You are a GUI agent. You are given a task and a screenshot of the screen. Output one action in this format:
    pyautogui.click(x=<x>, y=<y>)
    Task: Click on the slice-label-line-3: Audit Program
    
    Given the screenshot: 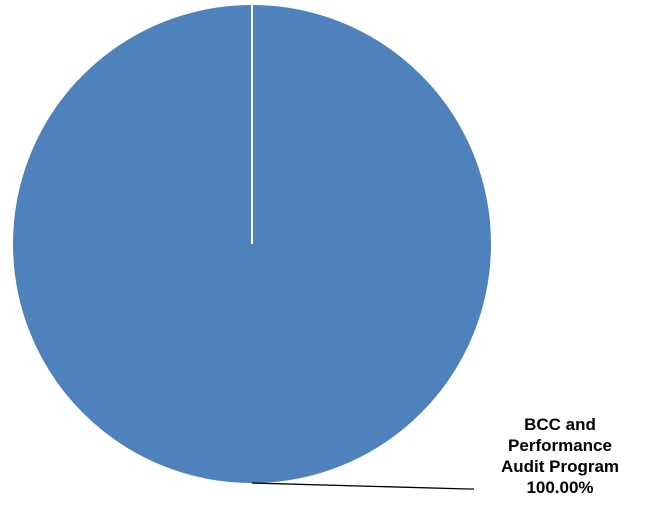 What is the action you would take?
    pyautogui.click(x=560, y=466)
    